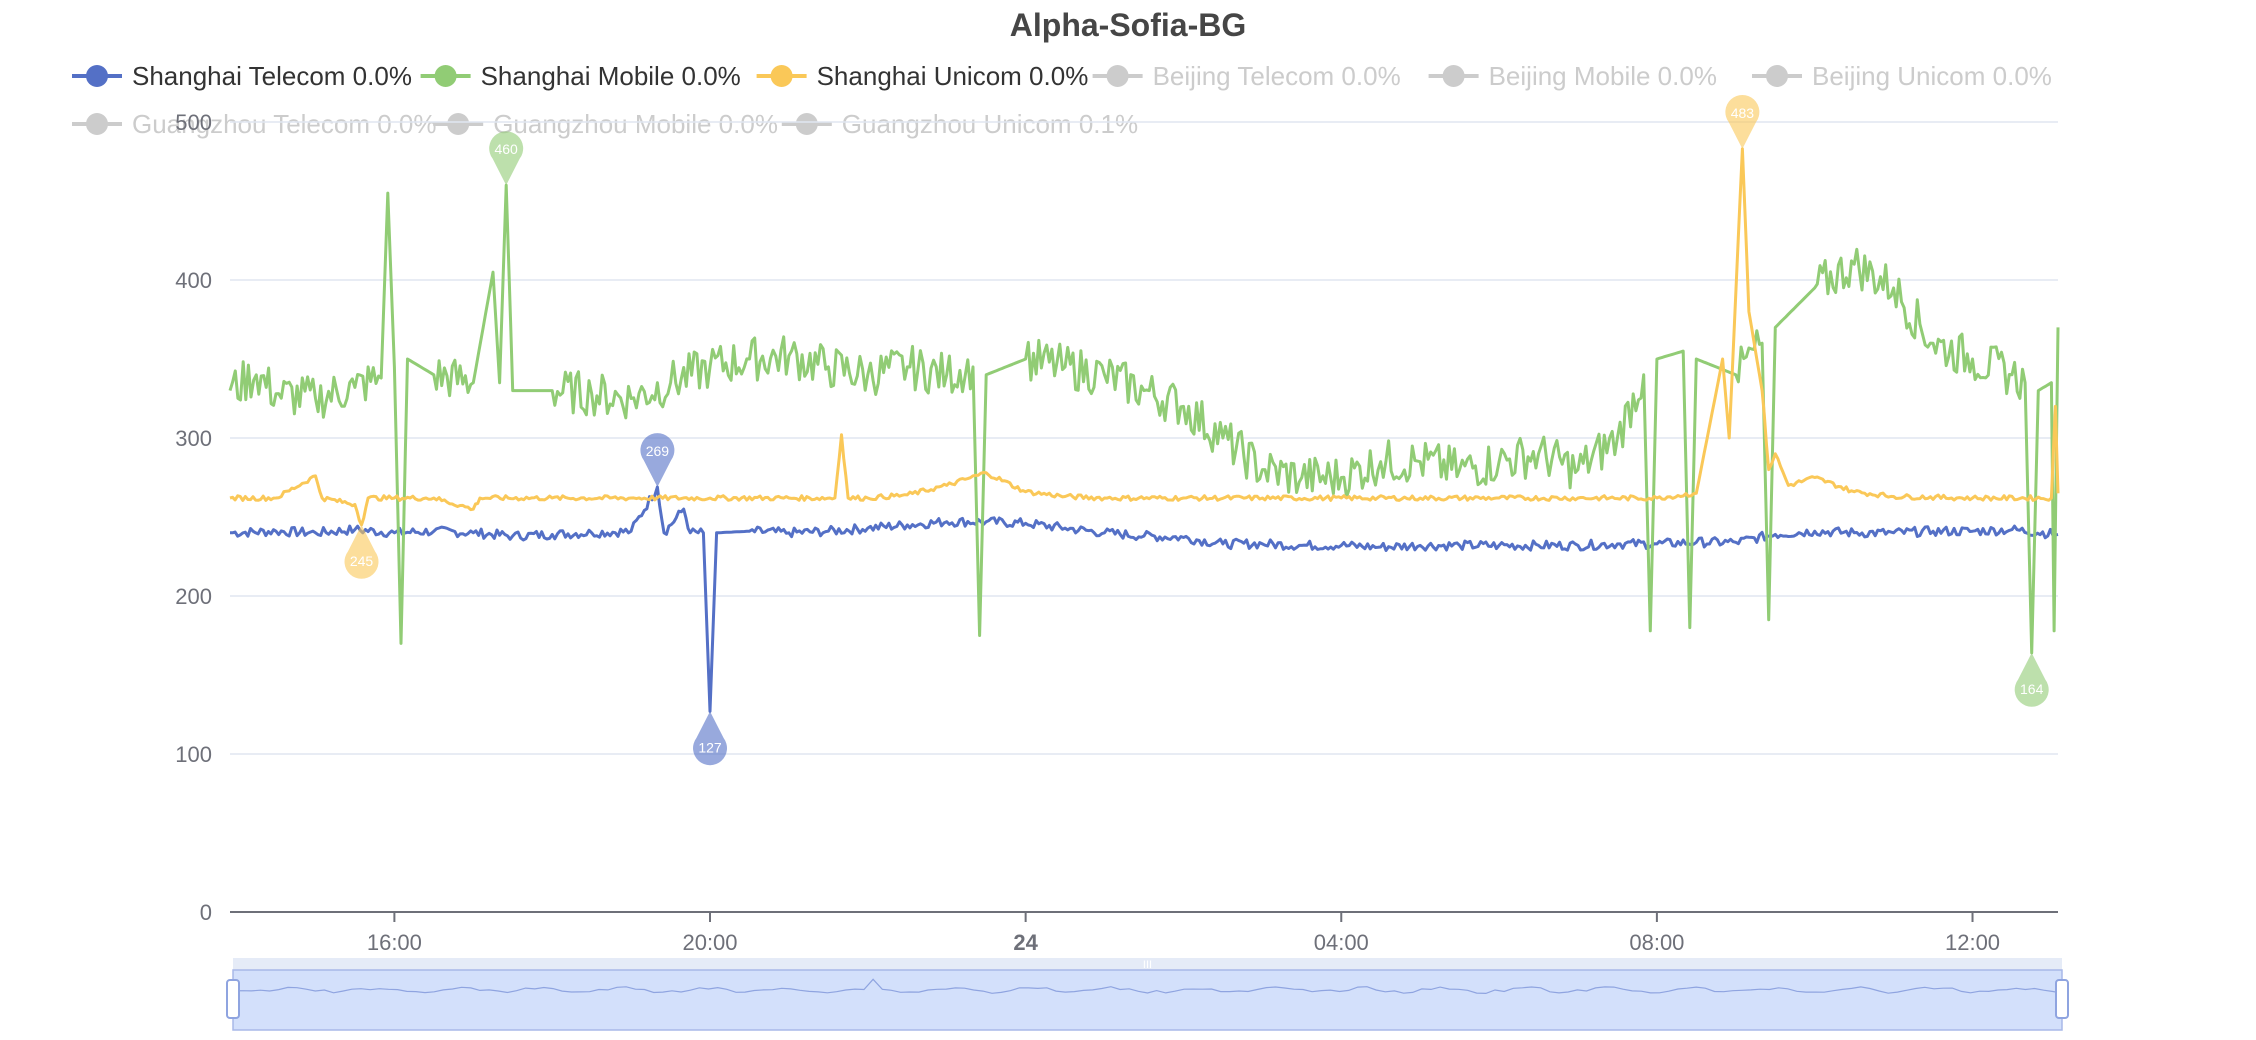 The width and height of the screenshot is (2256, 1040). What do you see at coordinates (1742, 122) in the screenshot?
I see `marker-pin-max: 483` at bounding box center [1742, 122].